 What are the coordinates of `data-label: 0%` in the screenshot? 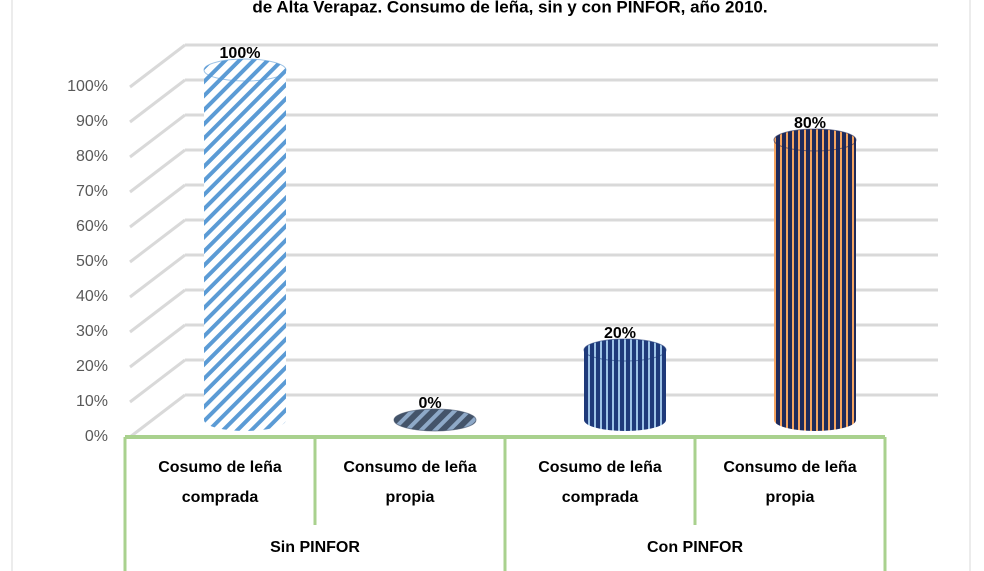 It's located at (429, 403).